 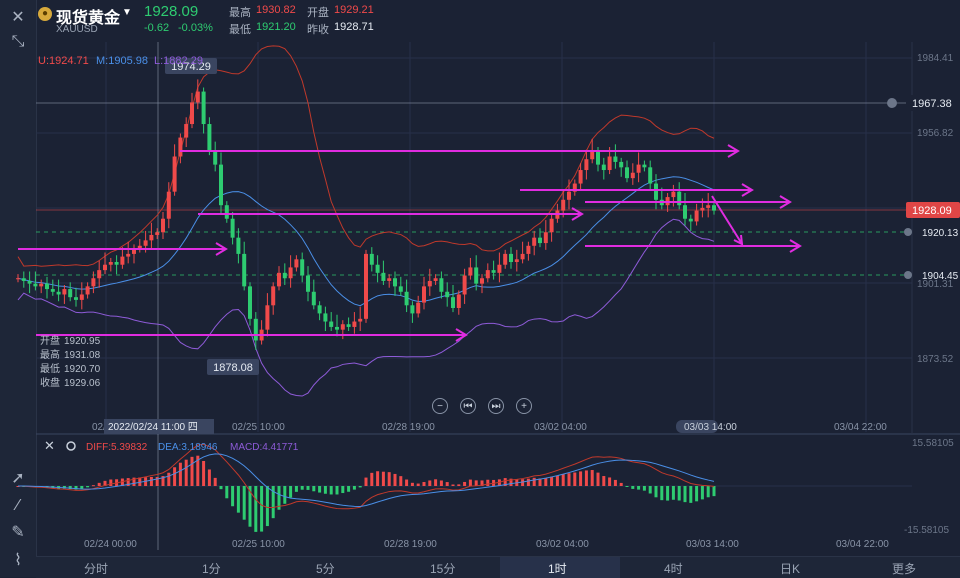 What do you see at coordinates (18, 505) in the screenshot?
I see `line-tool-icon: ∕` at bounding box center [18, 505].